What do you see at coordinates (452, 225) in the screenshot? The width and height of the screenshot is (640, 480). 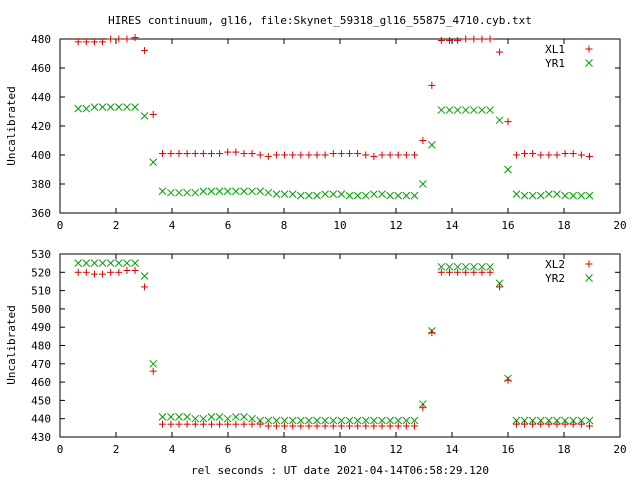 I see `x-tick-label: 14` at bounding box center [452, 225].